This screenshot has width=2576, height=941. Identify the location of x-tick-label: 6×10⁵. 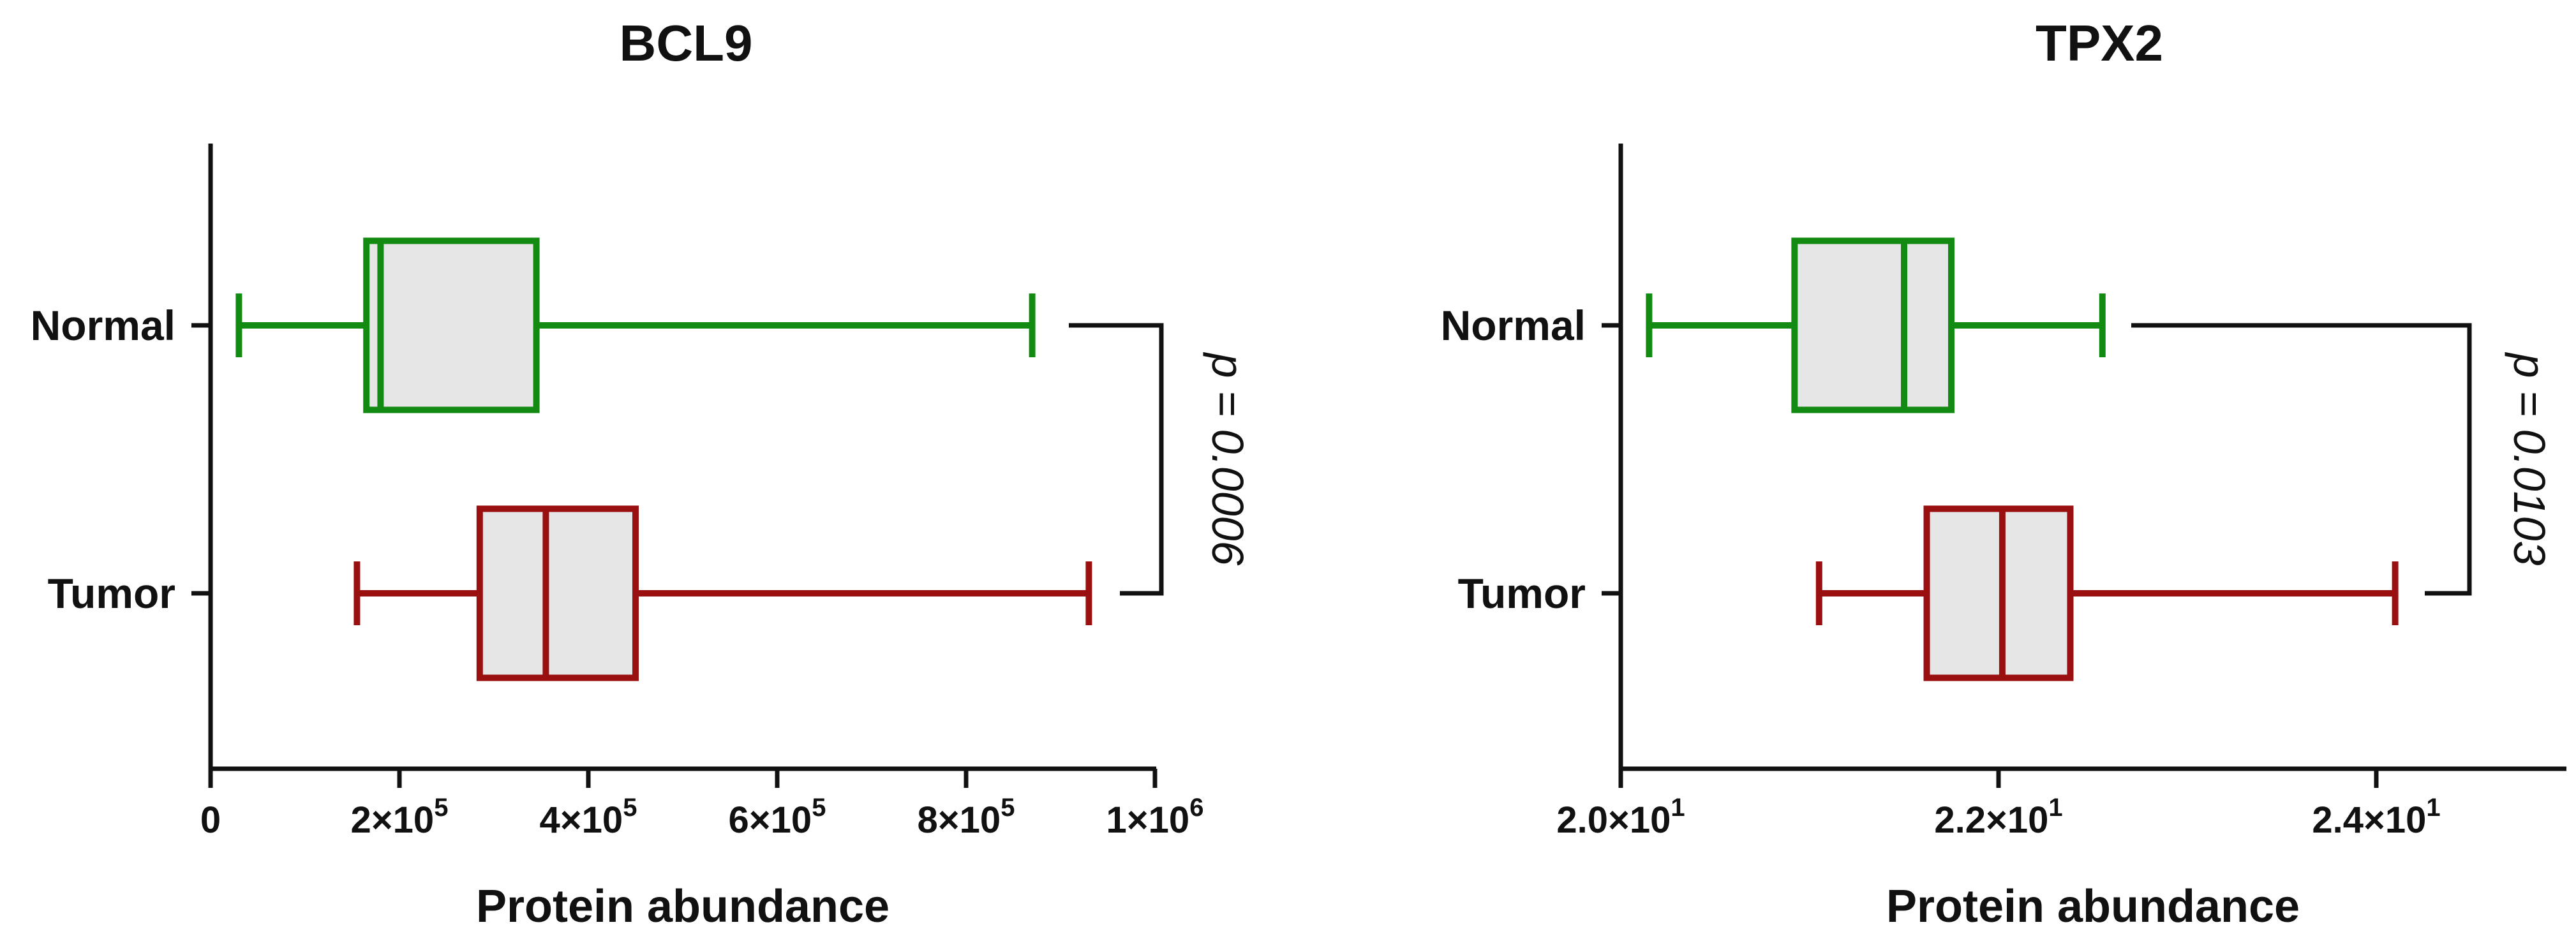
(777, 818).